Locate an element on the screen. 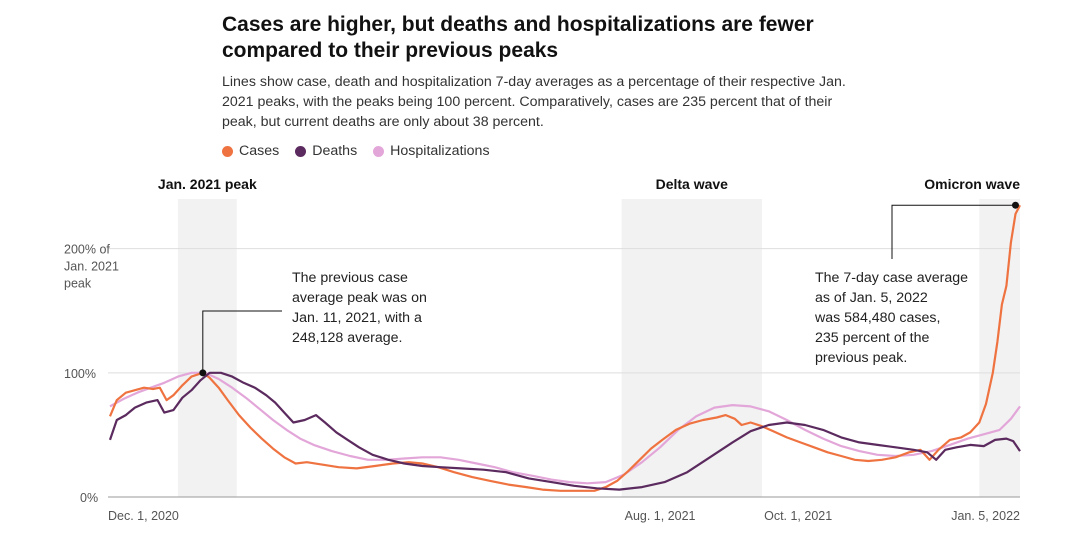 The width and height of the screenshot is (1083, 543). legend-label-hospitalizations: Hospitalizations is located at coordinates (440, 151).